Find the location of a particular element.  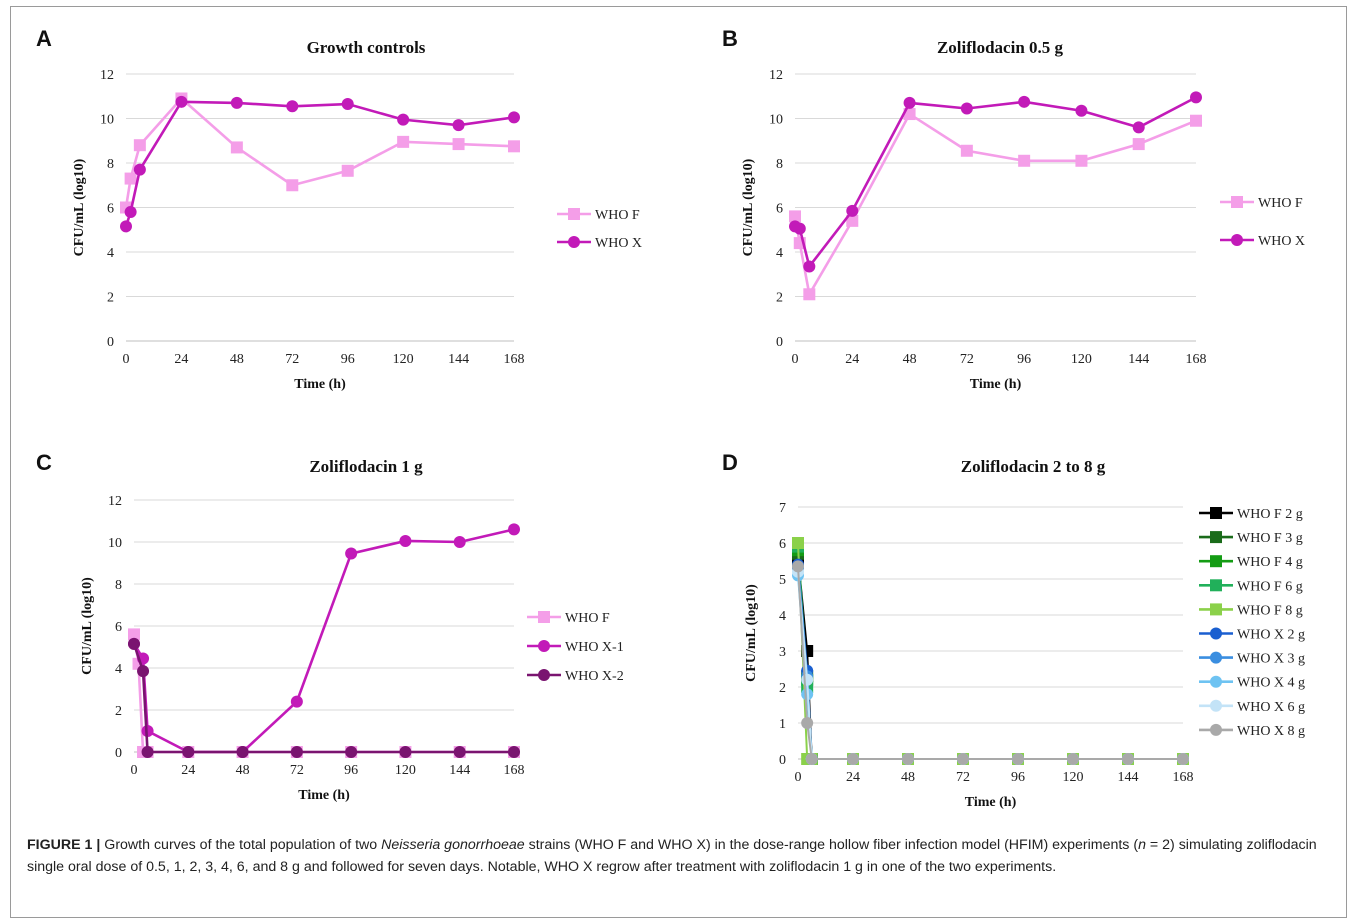

x-tick-label: 48 is located at coordinates (910, 359).